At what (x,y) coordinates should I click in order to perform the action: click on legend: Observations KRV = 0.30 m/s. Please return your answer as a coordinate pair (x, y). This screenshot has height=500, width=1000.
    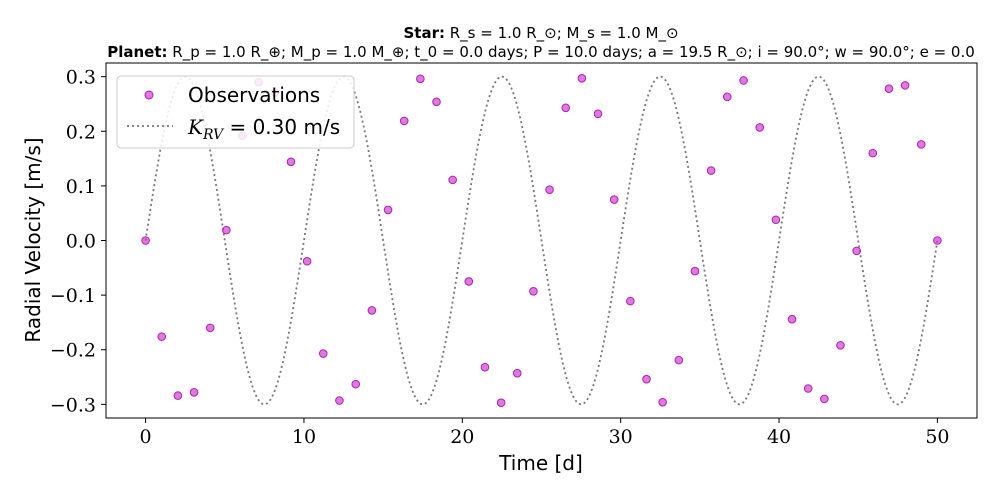
    Looking at the image, I should click on (235, 112).